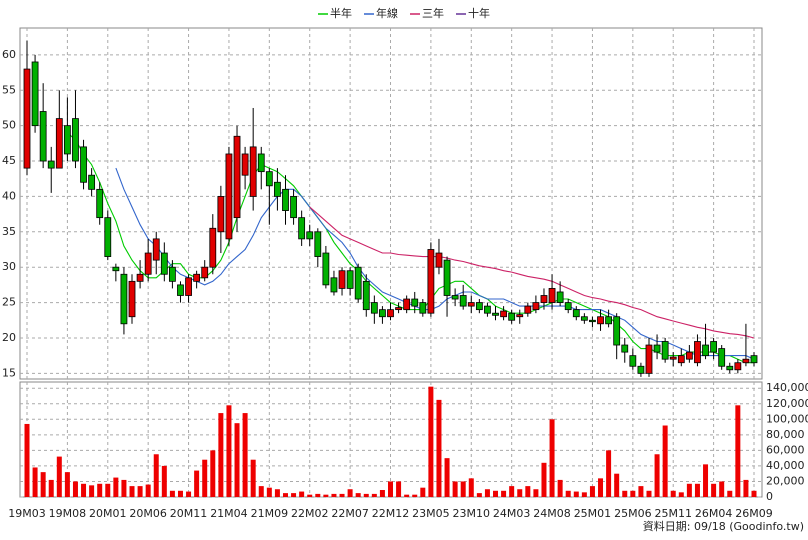 This screenshot has width=808, height=540. Describe the element at coordinates (27, 513) in the screenshot. I see `x-tick-label: 19M03` at that location.